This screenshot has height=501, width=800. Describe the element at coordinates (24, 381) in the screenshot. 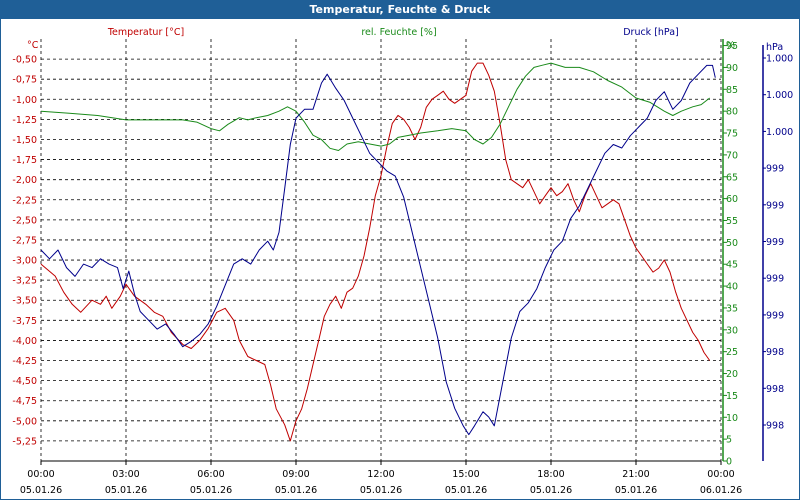

I see `temperature-tick-label: -4,50` at that location.